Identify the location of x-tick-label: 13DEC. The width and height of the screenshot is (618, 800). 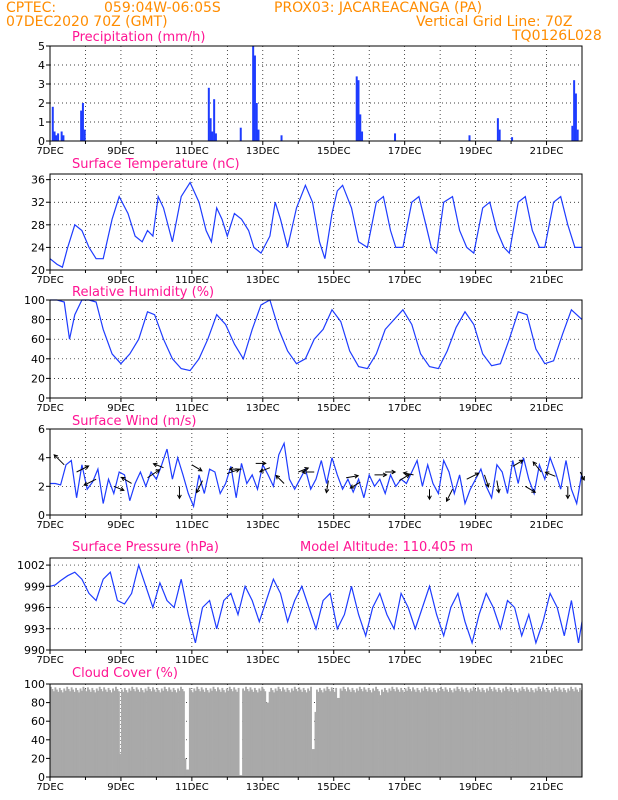
(263, 280).